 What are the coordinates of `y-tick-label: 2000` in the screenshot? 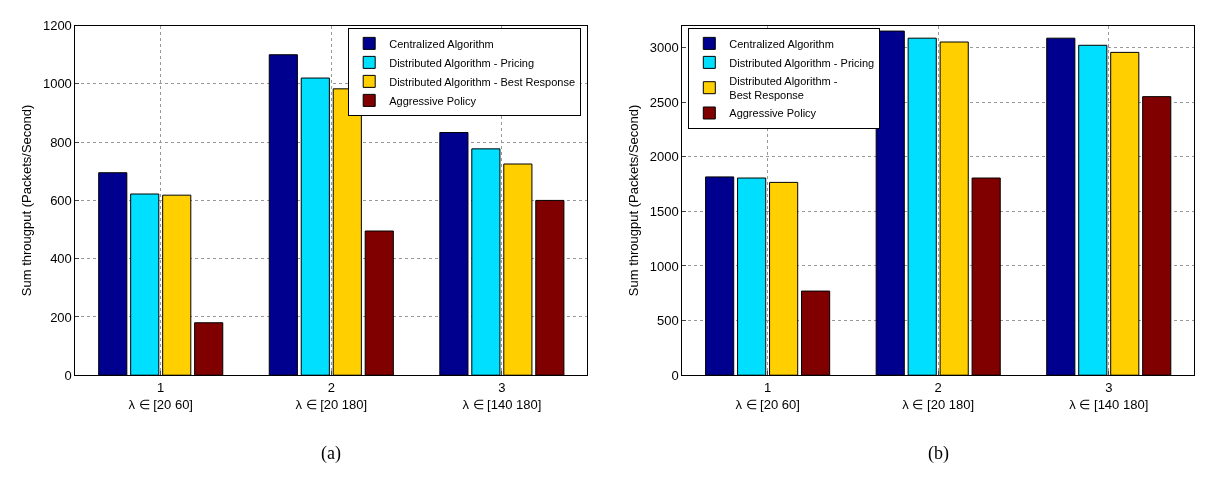 It's located at (664, 157).